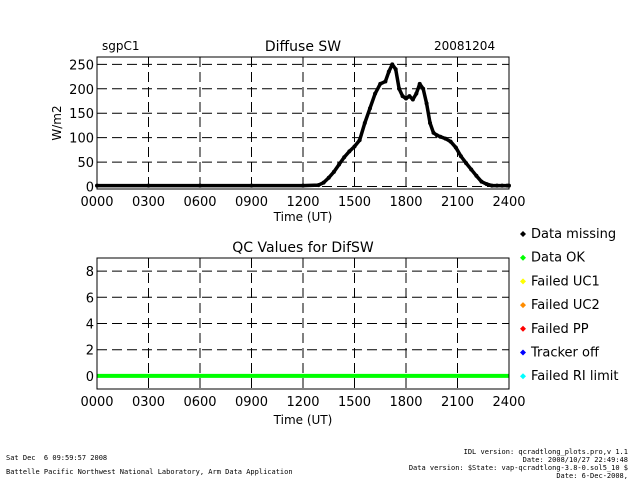 Image resolution: width=640 pixels, height=480 pixels. What do you see at coordinates (90, 188) in the screenshot?
I see `y-tick-label: 0` at bounding box center [90, 188].